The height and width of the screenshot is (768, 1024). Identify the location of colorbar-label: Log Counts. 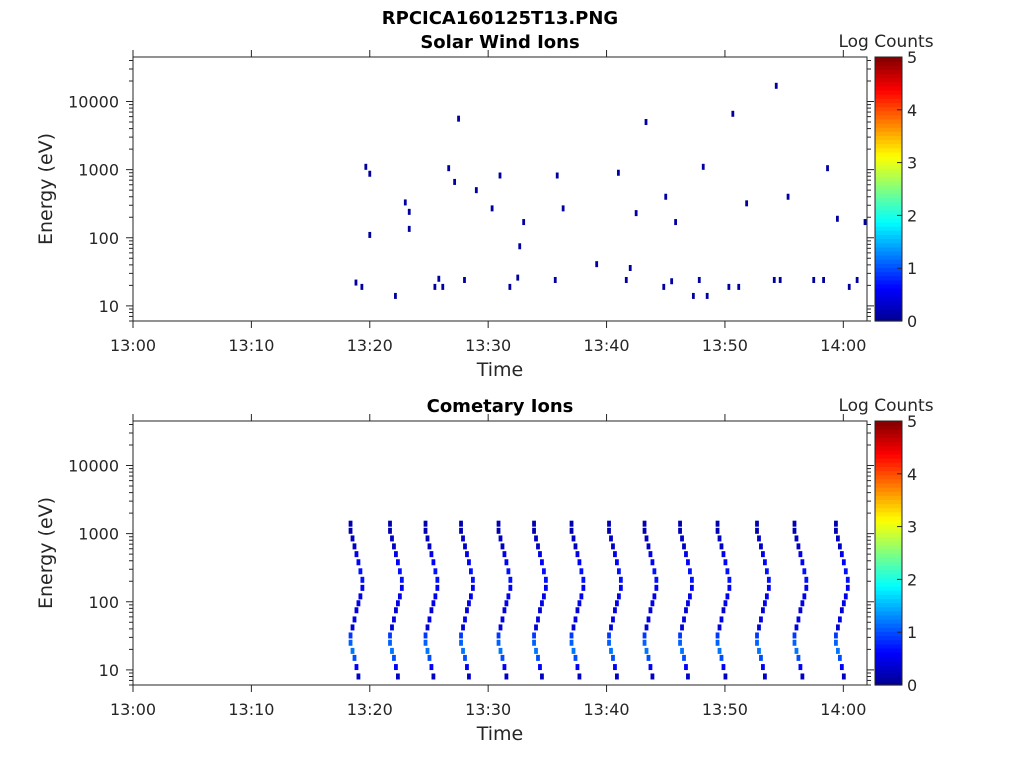
(885, 42).